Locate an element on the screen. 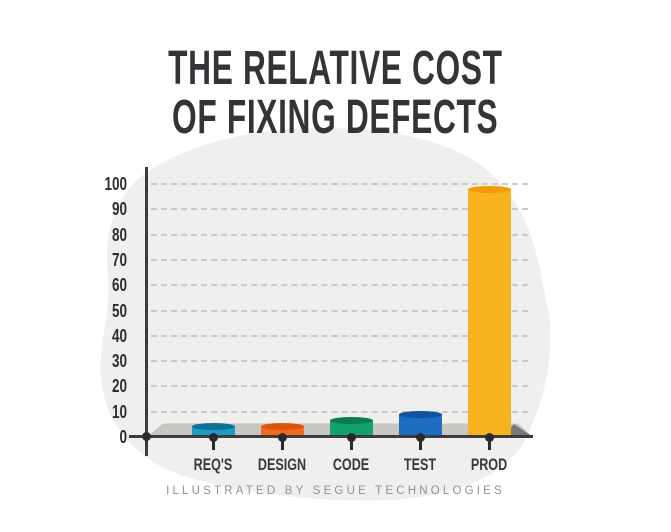 The width and height of the screenshot is (671, 532). bar-top-prod is located at coordinates (489, 189).